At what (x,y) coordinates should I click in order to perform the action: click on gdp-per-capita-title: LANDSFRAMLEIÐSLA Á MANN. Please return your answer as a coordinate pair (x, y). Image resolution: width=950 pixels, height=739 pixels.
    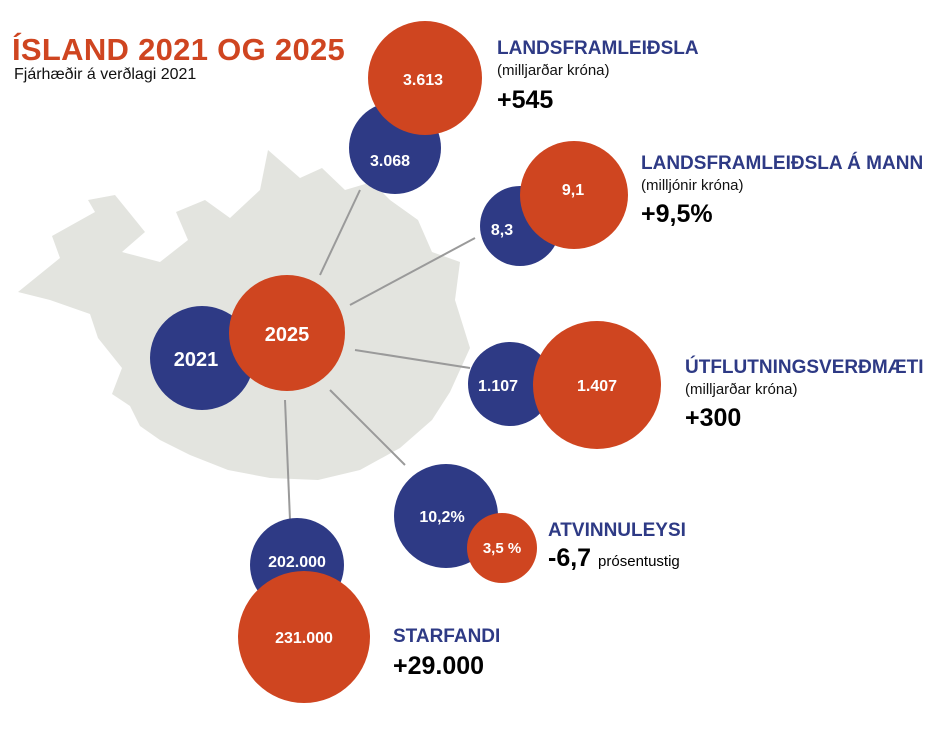
    Looking at the image, I should click on (782, 163).